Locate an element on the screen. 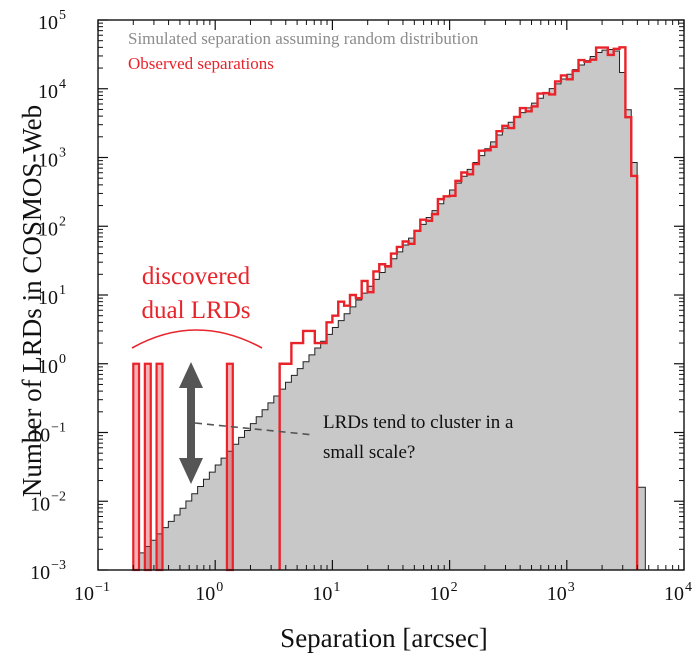 The width and height of the screenshot is (700, 666). annotation-dashed-line is located at coordinates (254, 429).